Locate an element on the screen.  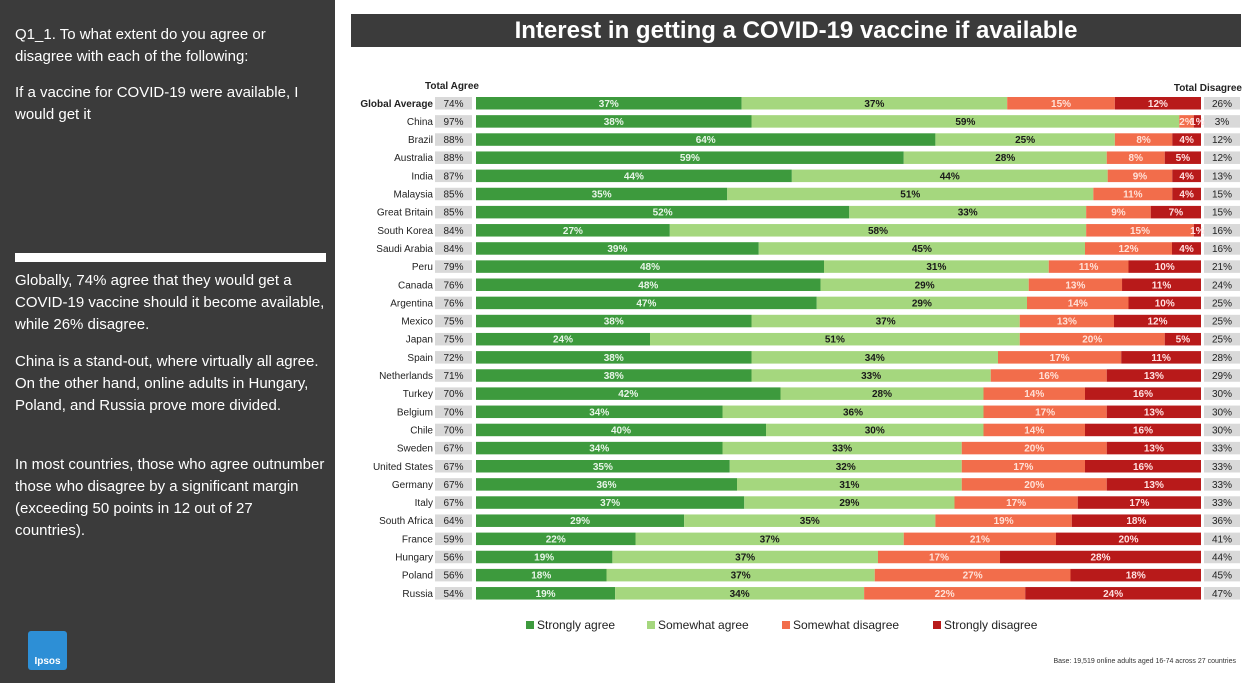
bar-value-label: 21% is located at coordinates (980, 539).